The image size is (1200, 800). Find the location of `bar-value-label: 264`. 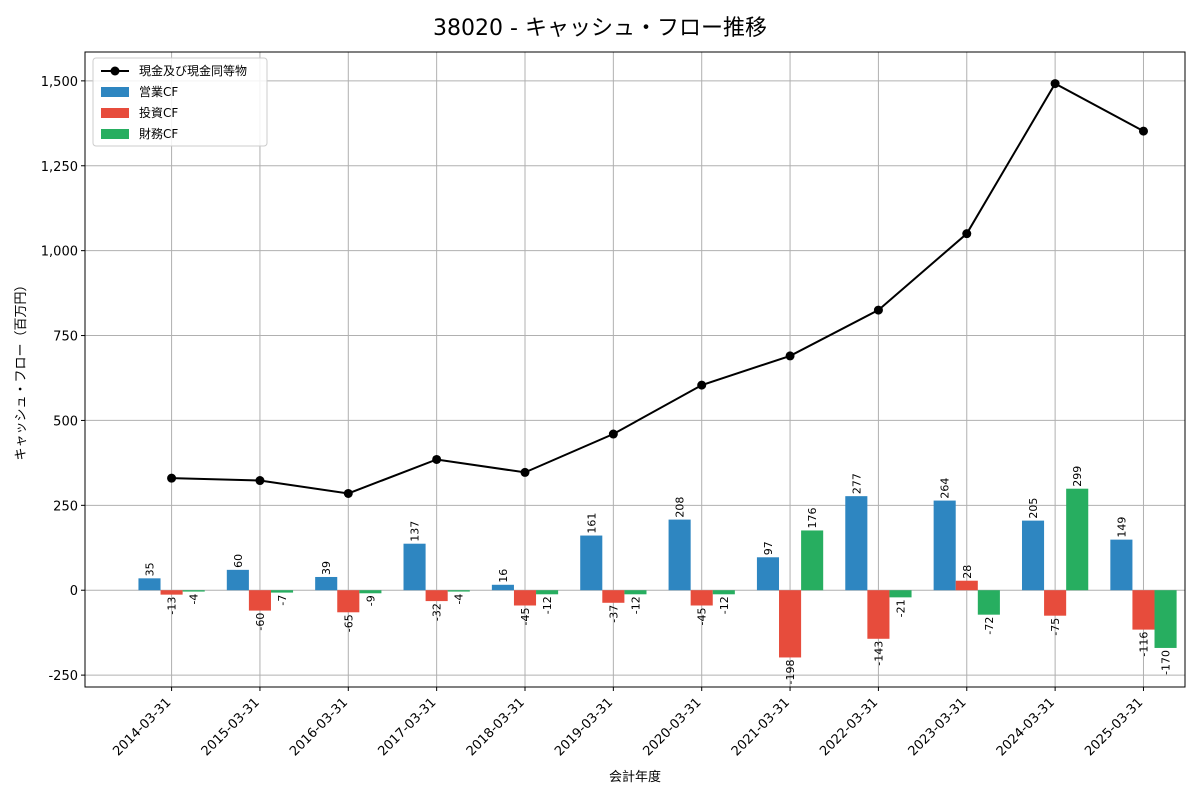

bar-value-label: 264 is located at coordinates (945, 488).